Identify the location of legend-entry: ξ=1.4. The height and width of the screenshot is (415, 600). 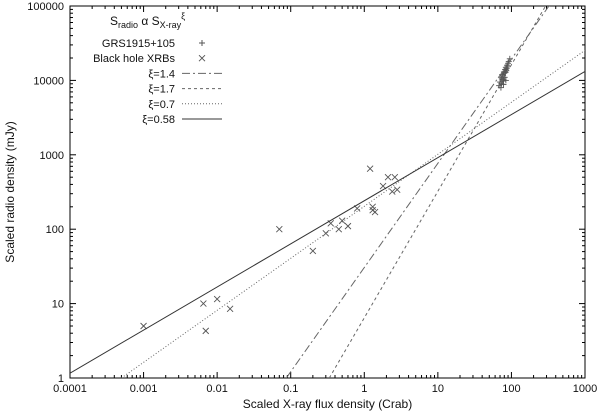
(185, 74).